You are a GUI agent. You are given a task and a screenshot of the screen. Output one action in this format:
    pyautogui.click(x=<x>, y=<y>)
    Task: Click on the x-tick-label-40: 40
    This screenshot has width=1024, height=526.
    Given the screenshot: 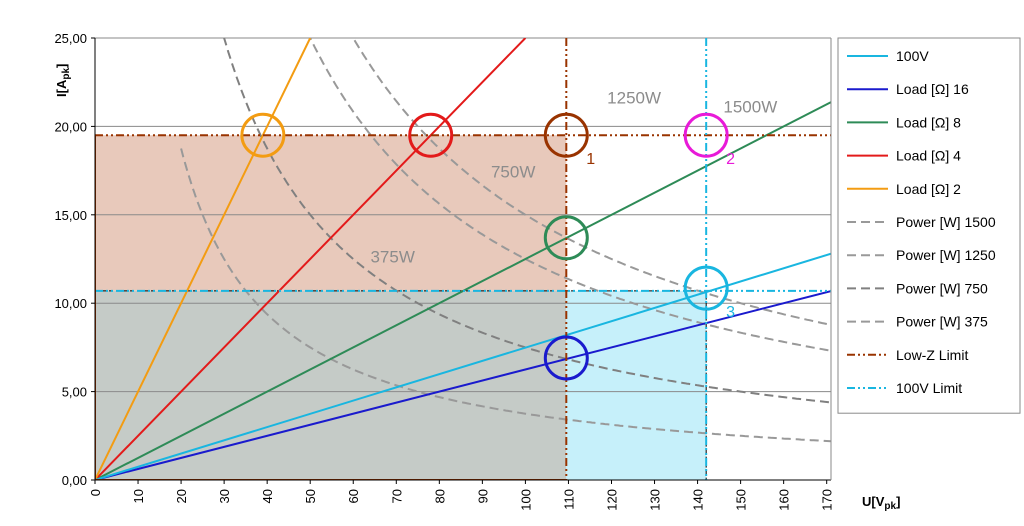 What is the action you would take?
    pyautogui.click(x=267, y=496)
    